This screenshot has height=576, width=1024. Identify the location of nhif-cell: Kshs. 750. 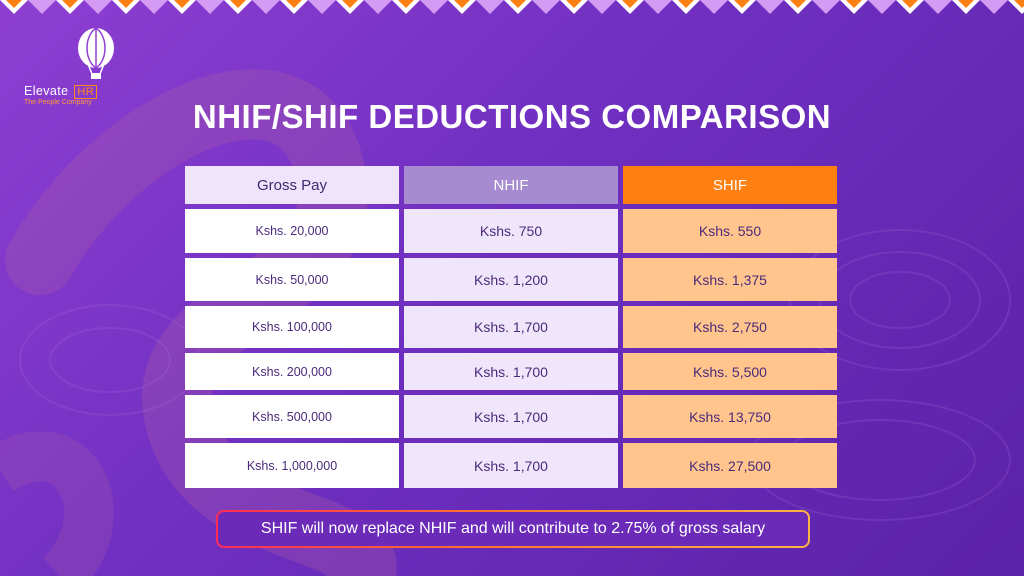
(511, 231).